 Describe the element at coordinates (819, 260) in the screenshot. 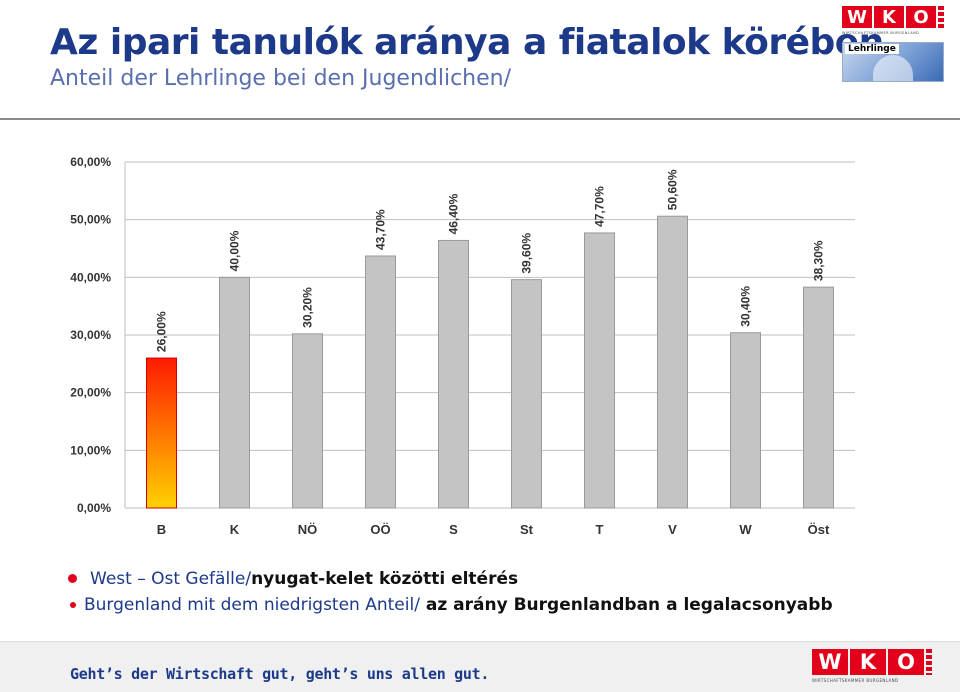

I see `data-label: 38,30%` at that location.